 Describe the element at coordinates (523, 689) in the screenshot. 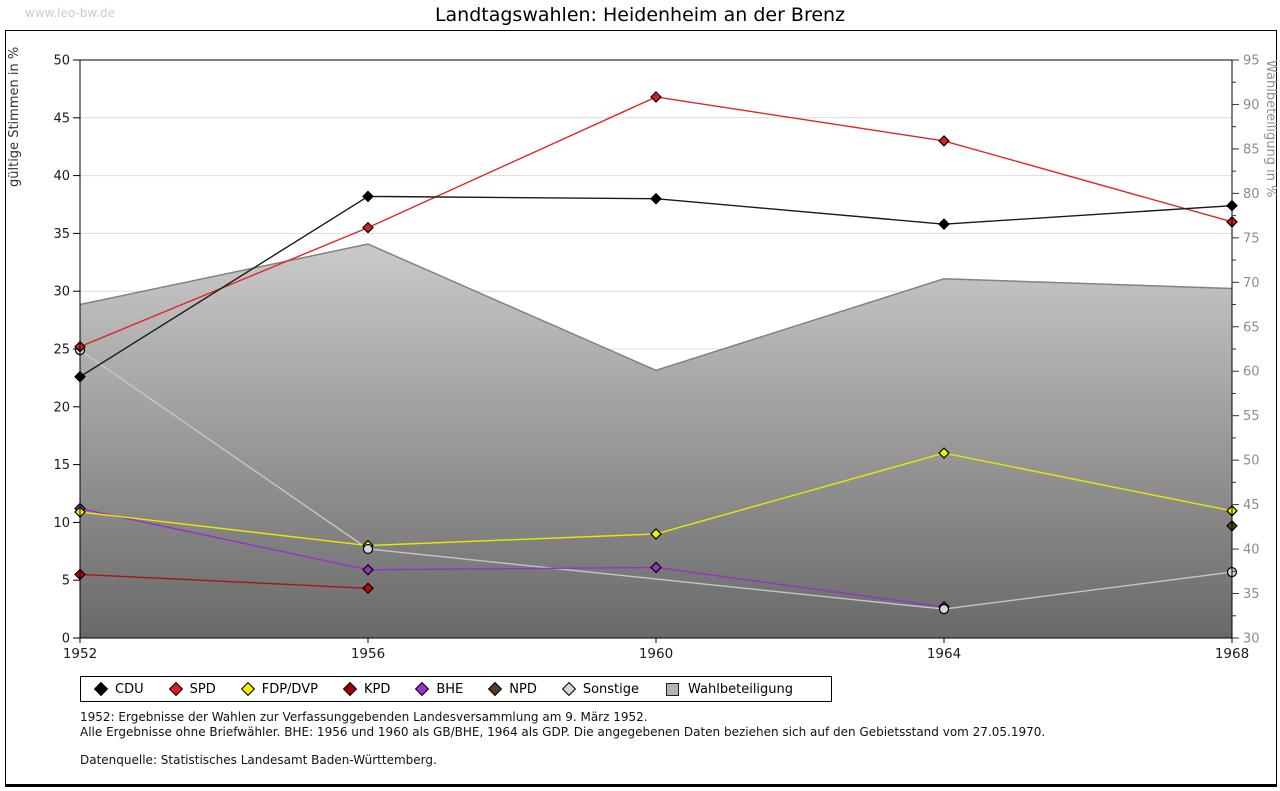

I see `legend-item-label: NPD` at that location.